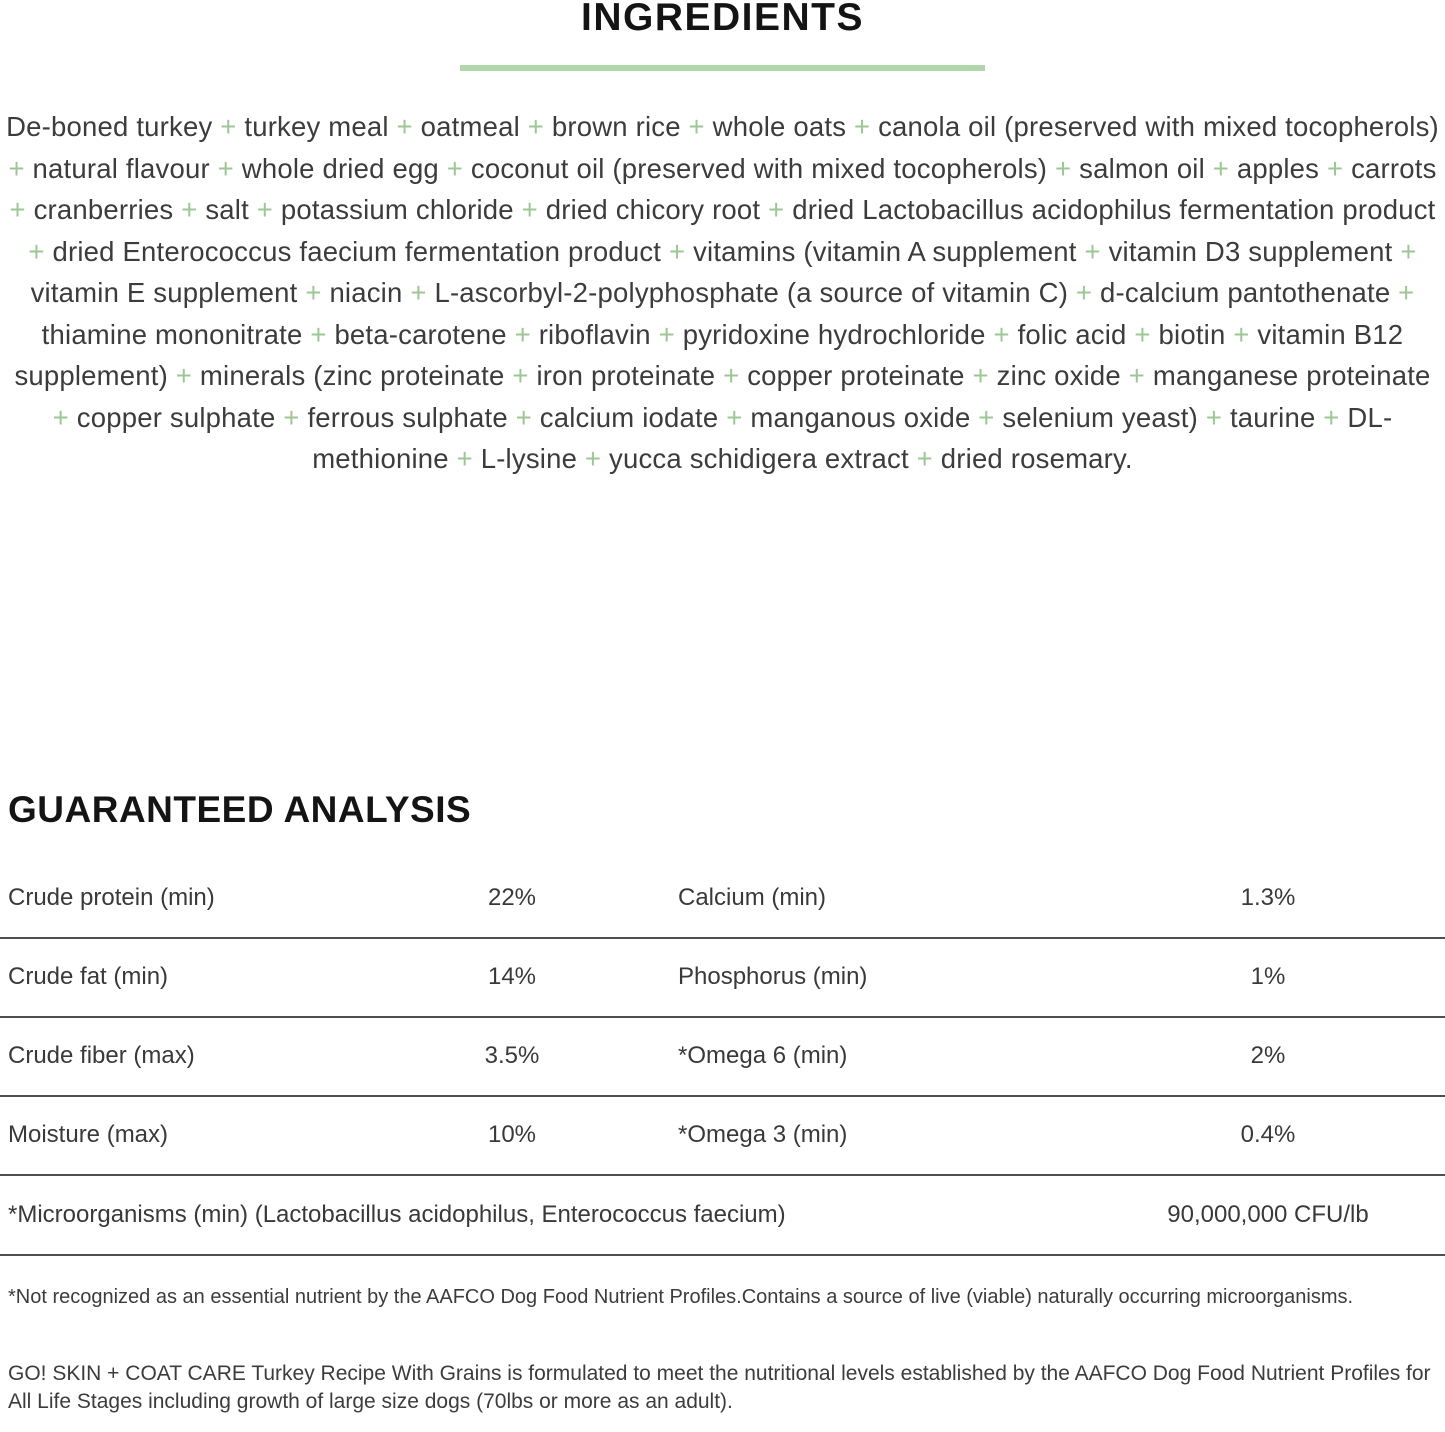 This screenshot has height=1432, width=1445. I want to click on analysis-right-value: 0.4%, so click(1268, 1134).